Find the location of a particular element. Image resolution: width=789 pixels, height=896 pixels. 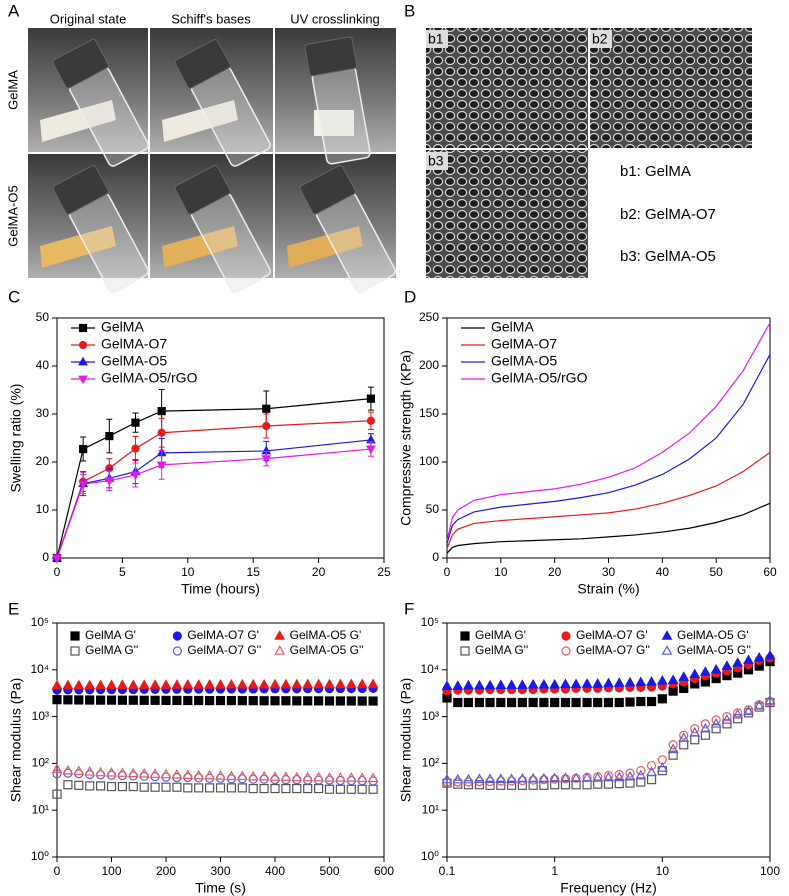

legend-label: GelMA-O7 is located at coordinates (524, 344).